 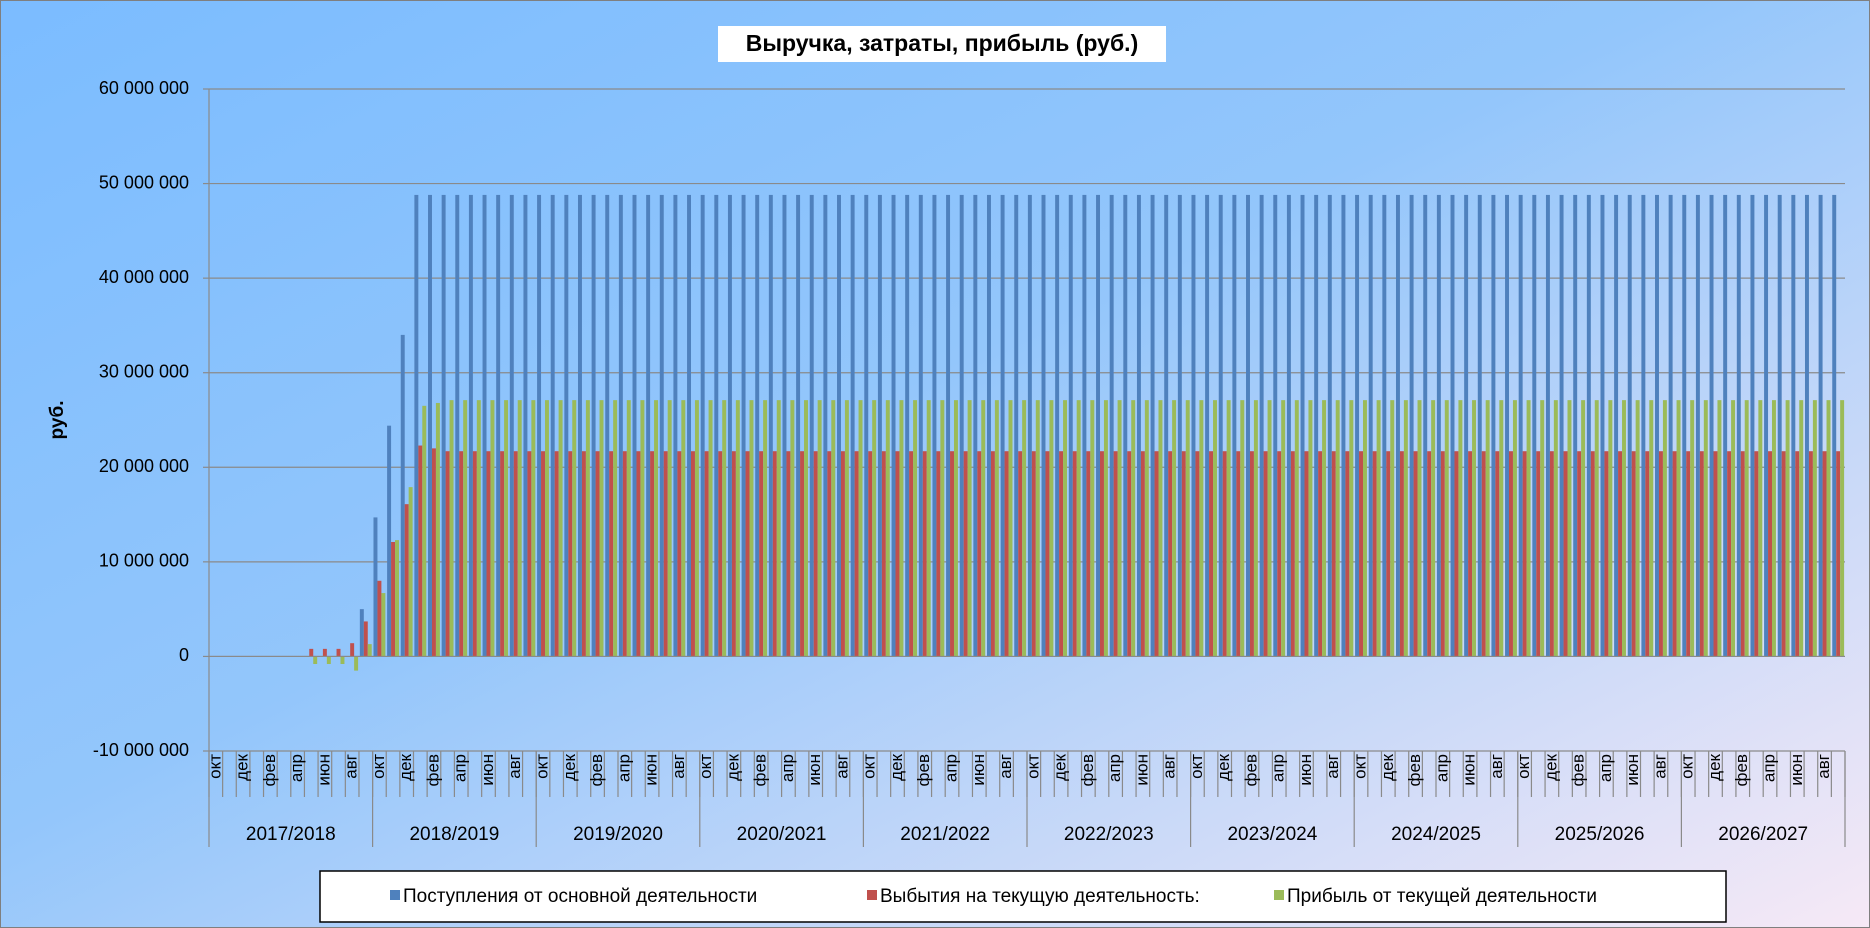 What do you see at coordinates (184, 655) in the screenshot?
I see `y-tick-label: 0` at bounding box center [184, 655].